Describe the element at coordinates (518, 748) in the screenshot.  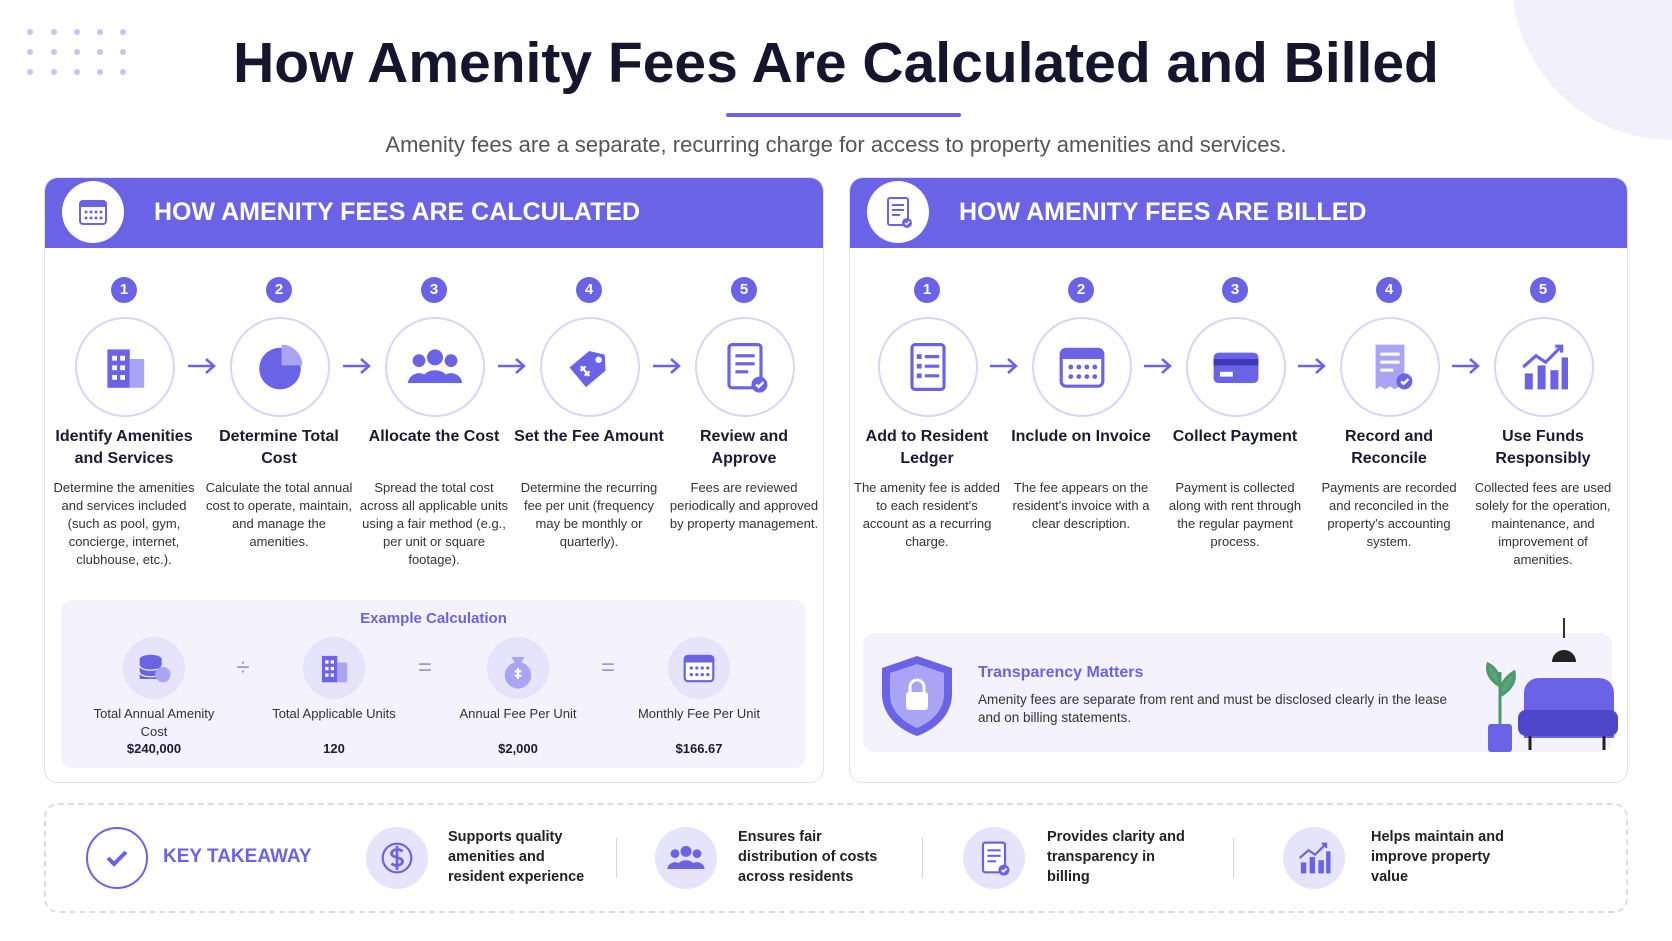
I see `example-value: $2,000` at that location.